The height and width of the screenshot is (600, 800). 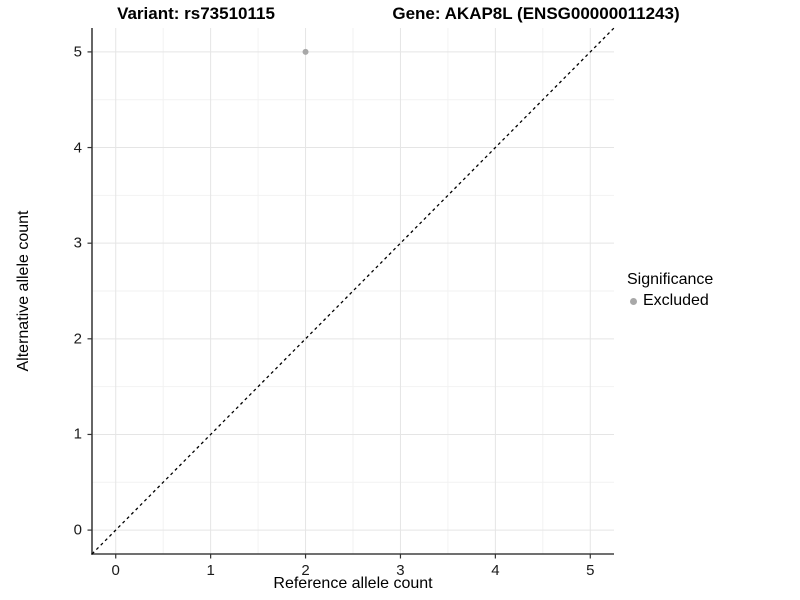 What do you see at coordinates (77, 243) in the screenshot?
I see `y-tick-label: 3` at bounding box center [77, 243].